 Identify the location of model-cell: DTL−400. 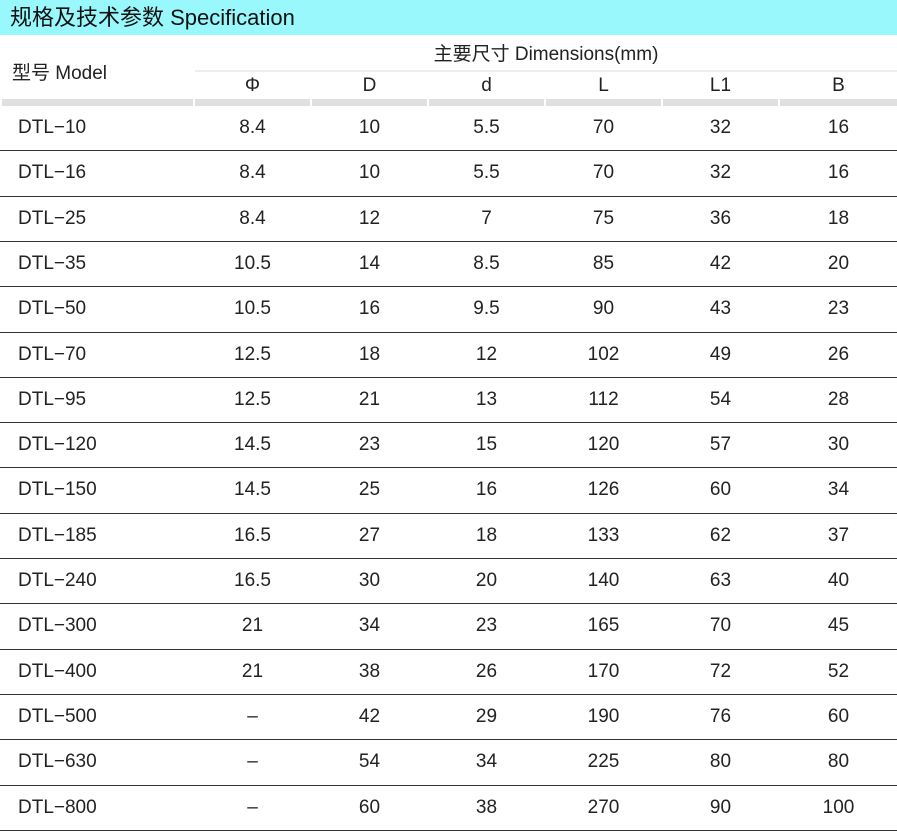
(57, 671).